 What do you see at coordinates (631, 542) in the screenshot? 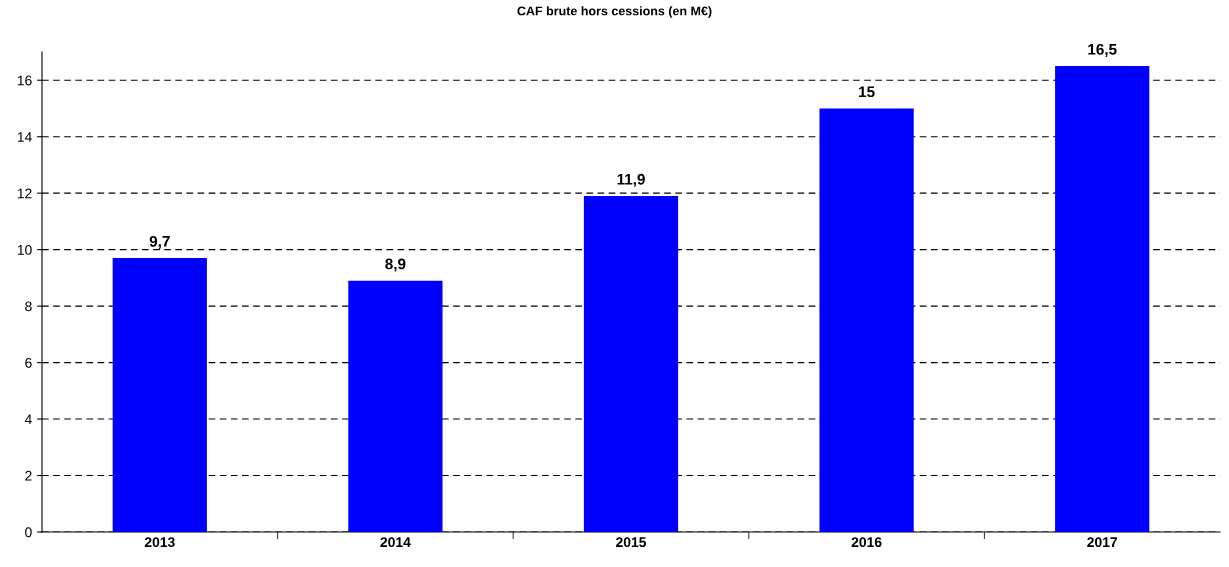
I see `x-tick-label: 2015` at bounding box center [631, 542].